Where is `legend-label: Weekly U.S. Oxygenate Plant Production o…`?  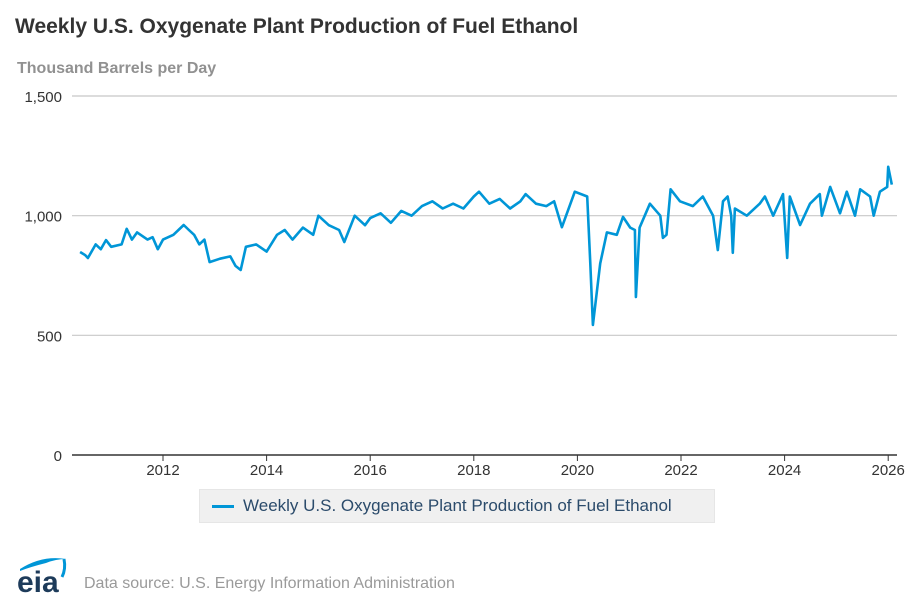
legend-label: Weekly U.S. Oxygenate Plant Production o… is located at coordinates (457, 505).